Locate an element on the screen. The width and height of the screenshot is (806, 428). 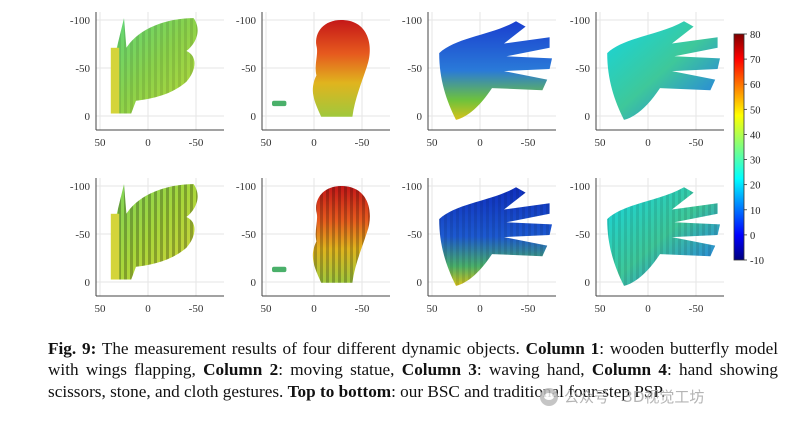
panel-r0-c1: -100 -50 0 50 0 -50 is located at coordinates (313, 80).